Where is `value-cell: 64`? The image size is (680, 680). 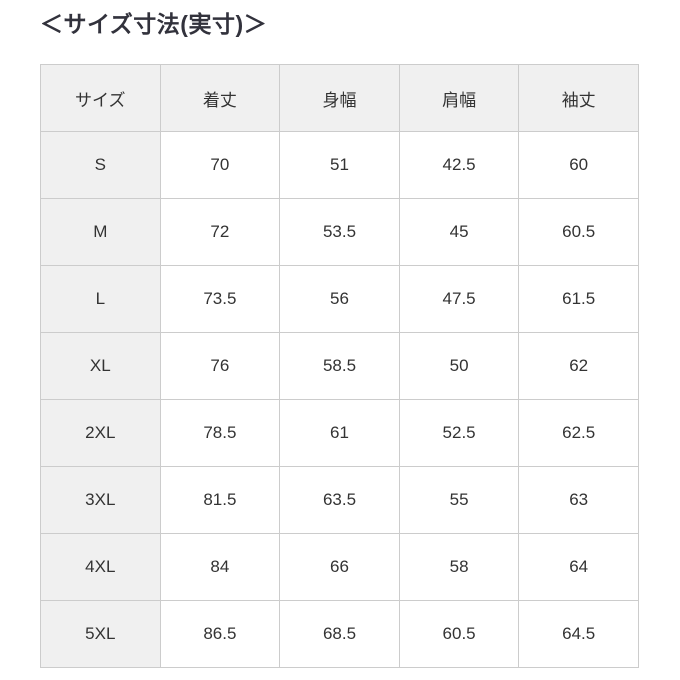 value-cell: 64 is located at coordinates (578, 567).